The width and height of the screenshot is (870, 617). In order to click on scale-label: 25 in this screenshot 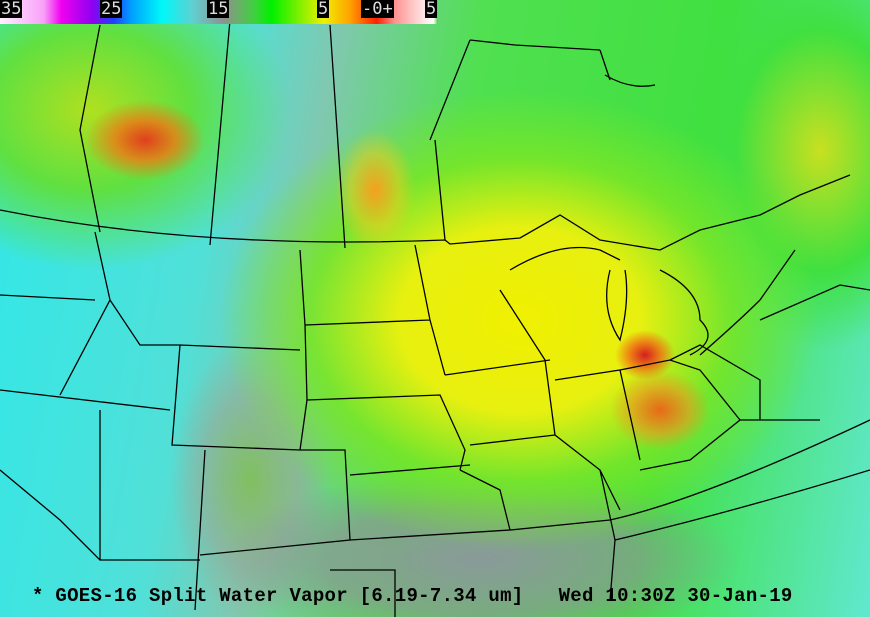, I will do `click(111, 9)`.